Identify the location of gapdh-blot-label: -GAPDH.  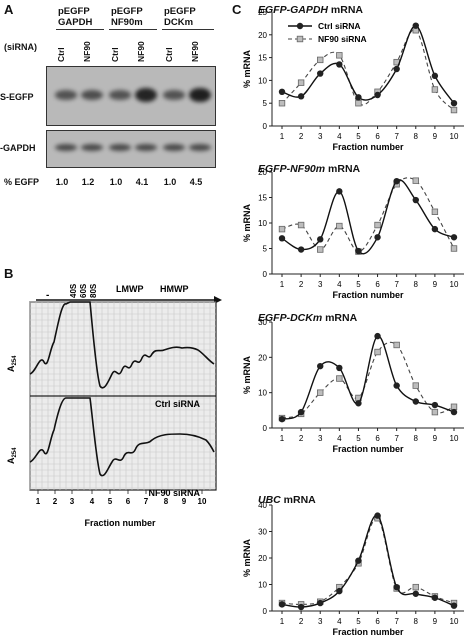
(18, 148).